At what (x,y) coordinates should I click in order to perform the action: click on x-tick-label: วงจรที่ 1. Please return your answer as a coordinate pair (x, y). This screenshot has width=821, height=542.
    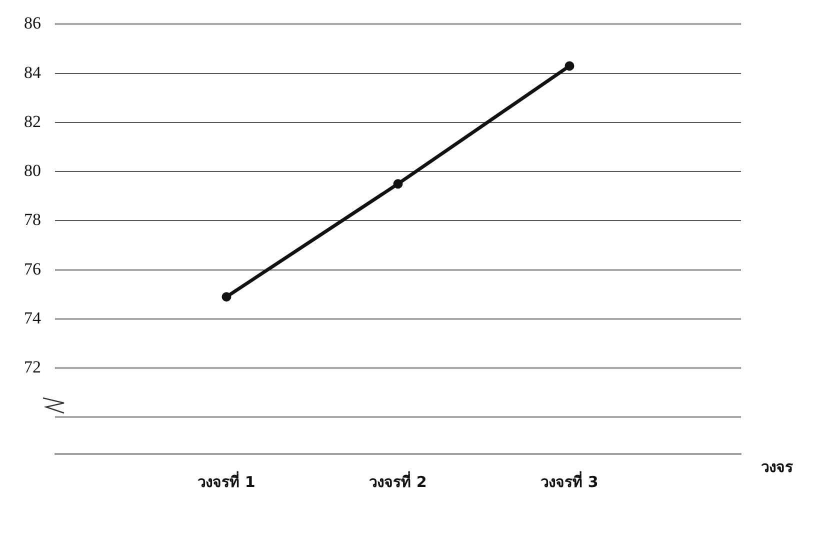
    Looking at the image, I should click on (227, 480).